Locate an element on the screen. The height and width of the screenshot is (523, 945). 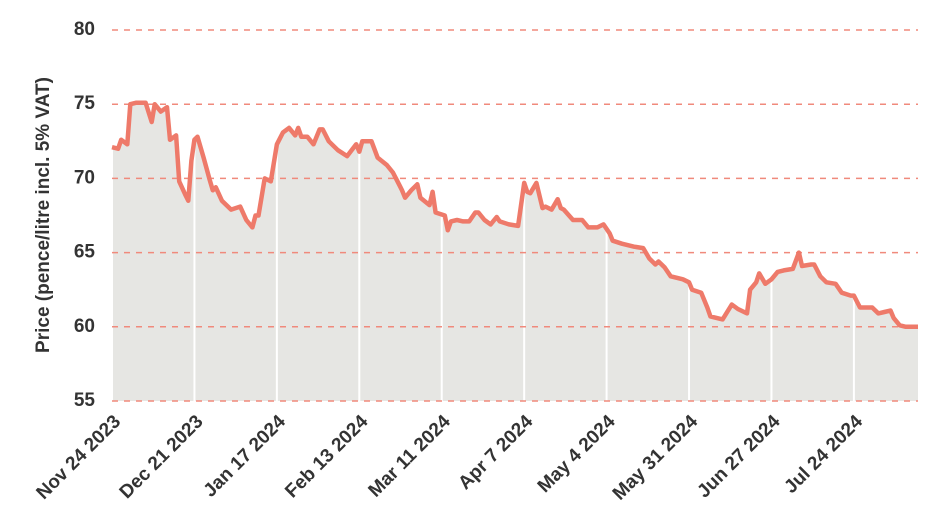
y-tick-label: 65 is located at coordinates (85, 252).